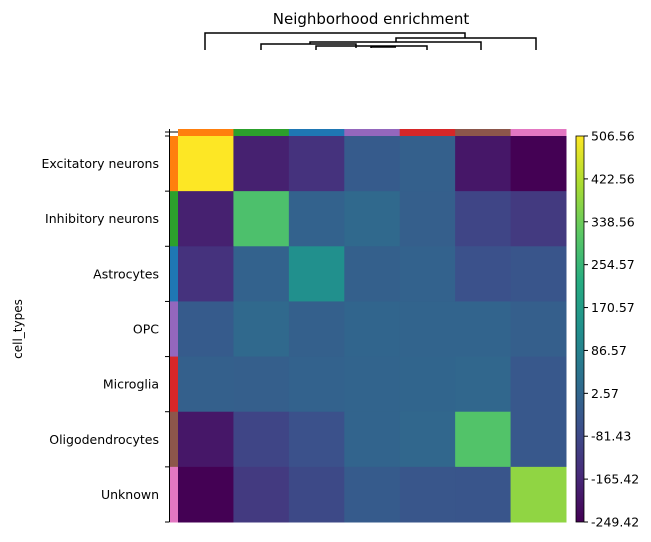 The width and height of the screenshot is (651, 542). I want to click on row-label: Microglia, so click(131, 384).